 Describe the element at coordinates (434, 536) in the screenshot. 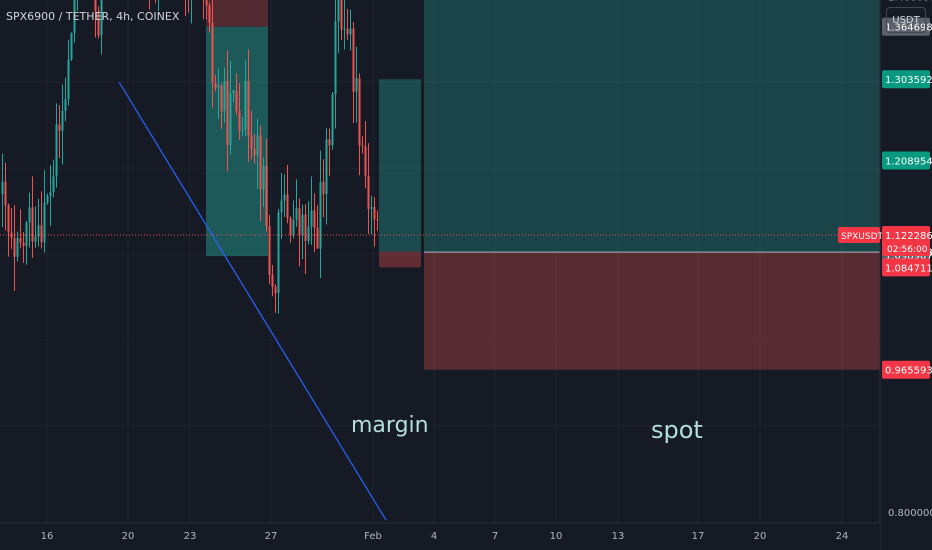

I see `x-tick-label: 4` at that location.